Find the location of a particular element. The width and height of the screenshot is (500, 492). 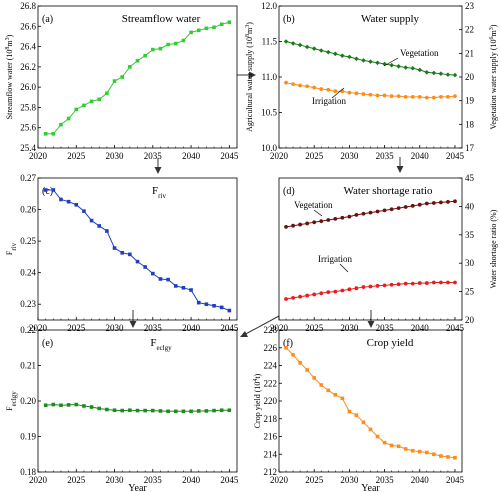

series-annotation: Irrigation is located at coordinates (335, 259).